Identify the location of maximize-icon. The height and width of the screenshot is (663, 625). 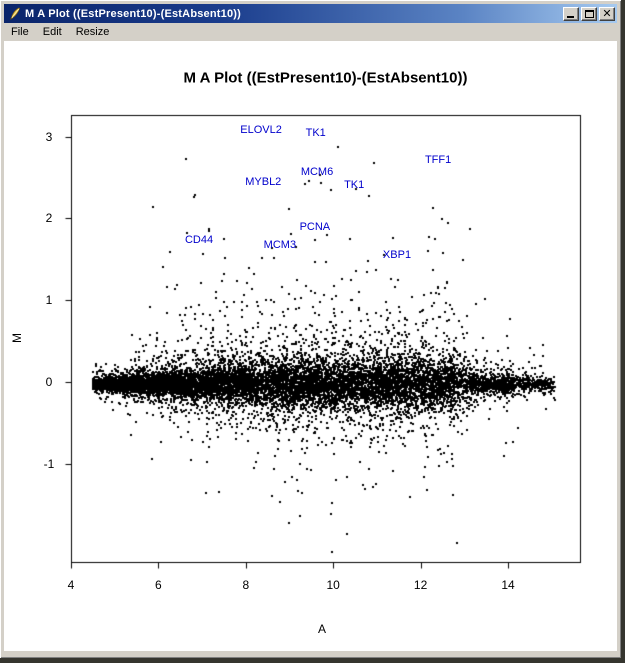
(589, 13).